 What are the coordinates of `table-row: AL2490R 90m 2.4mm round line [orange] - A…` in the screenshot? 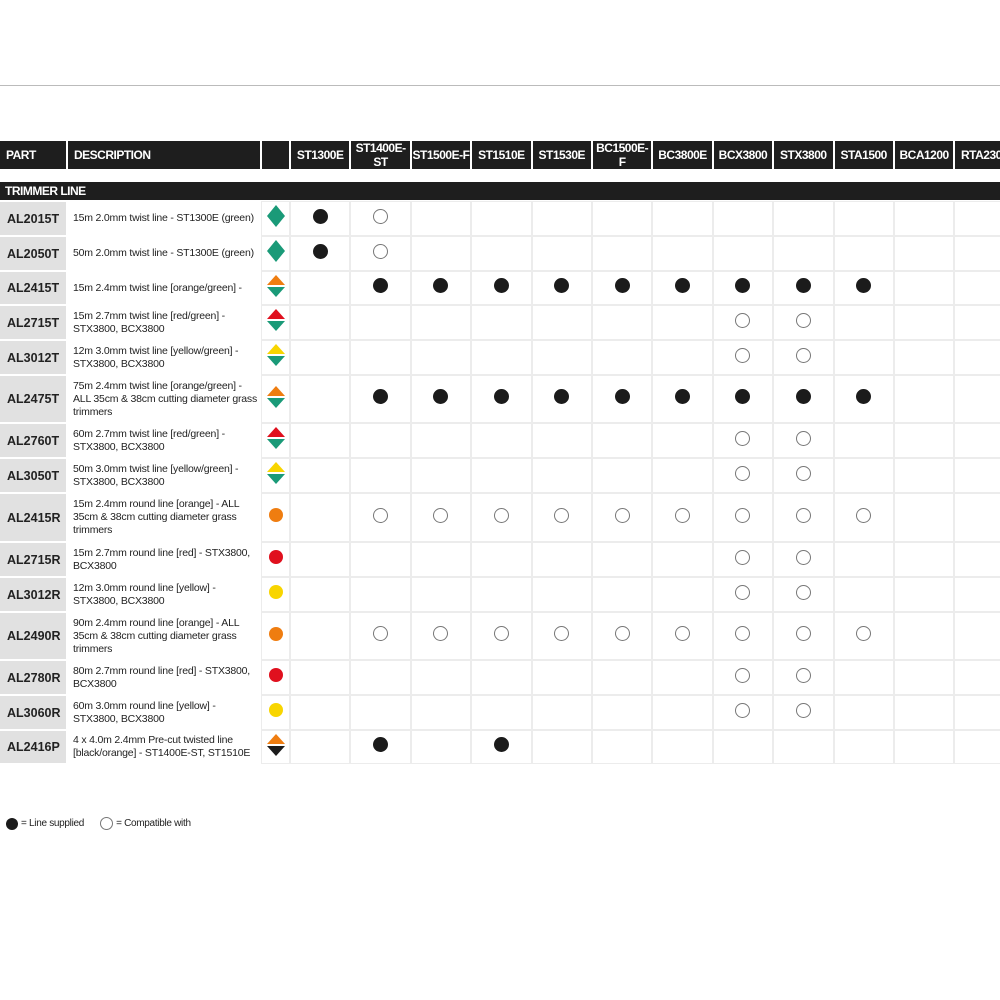 It's located at (500, 636).